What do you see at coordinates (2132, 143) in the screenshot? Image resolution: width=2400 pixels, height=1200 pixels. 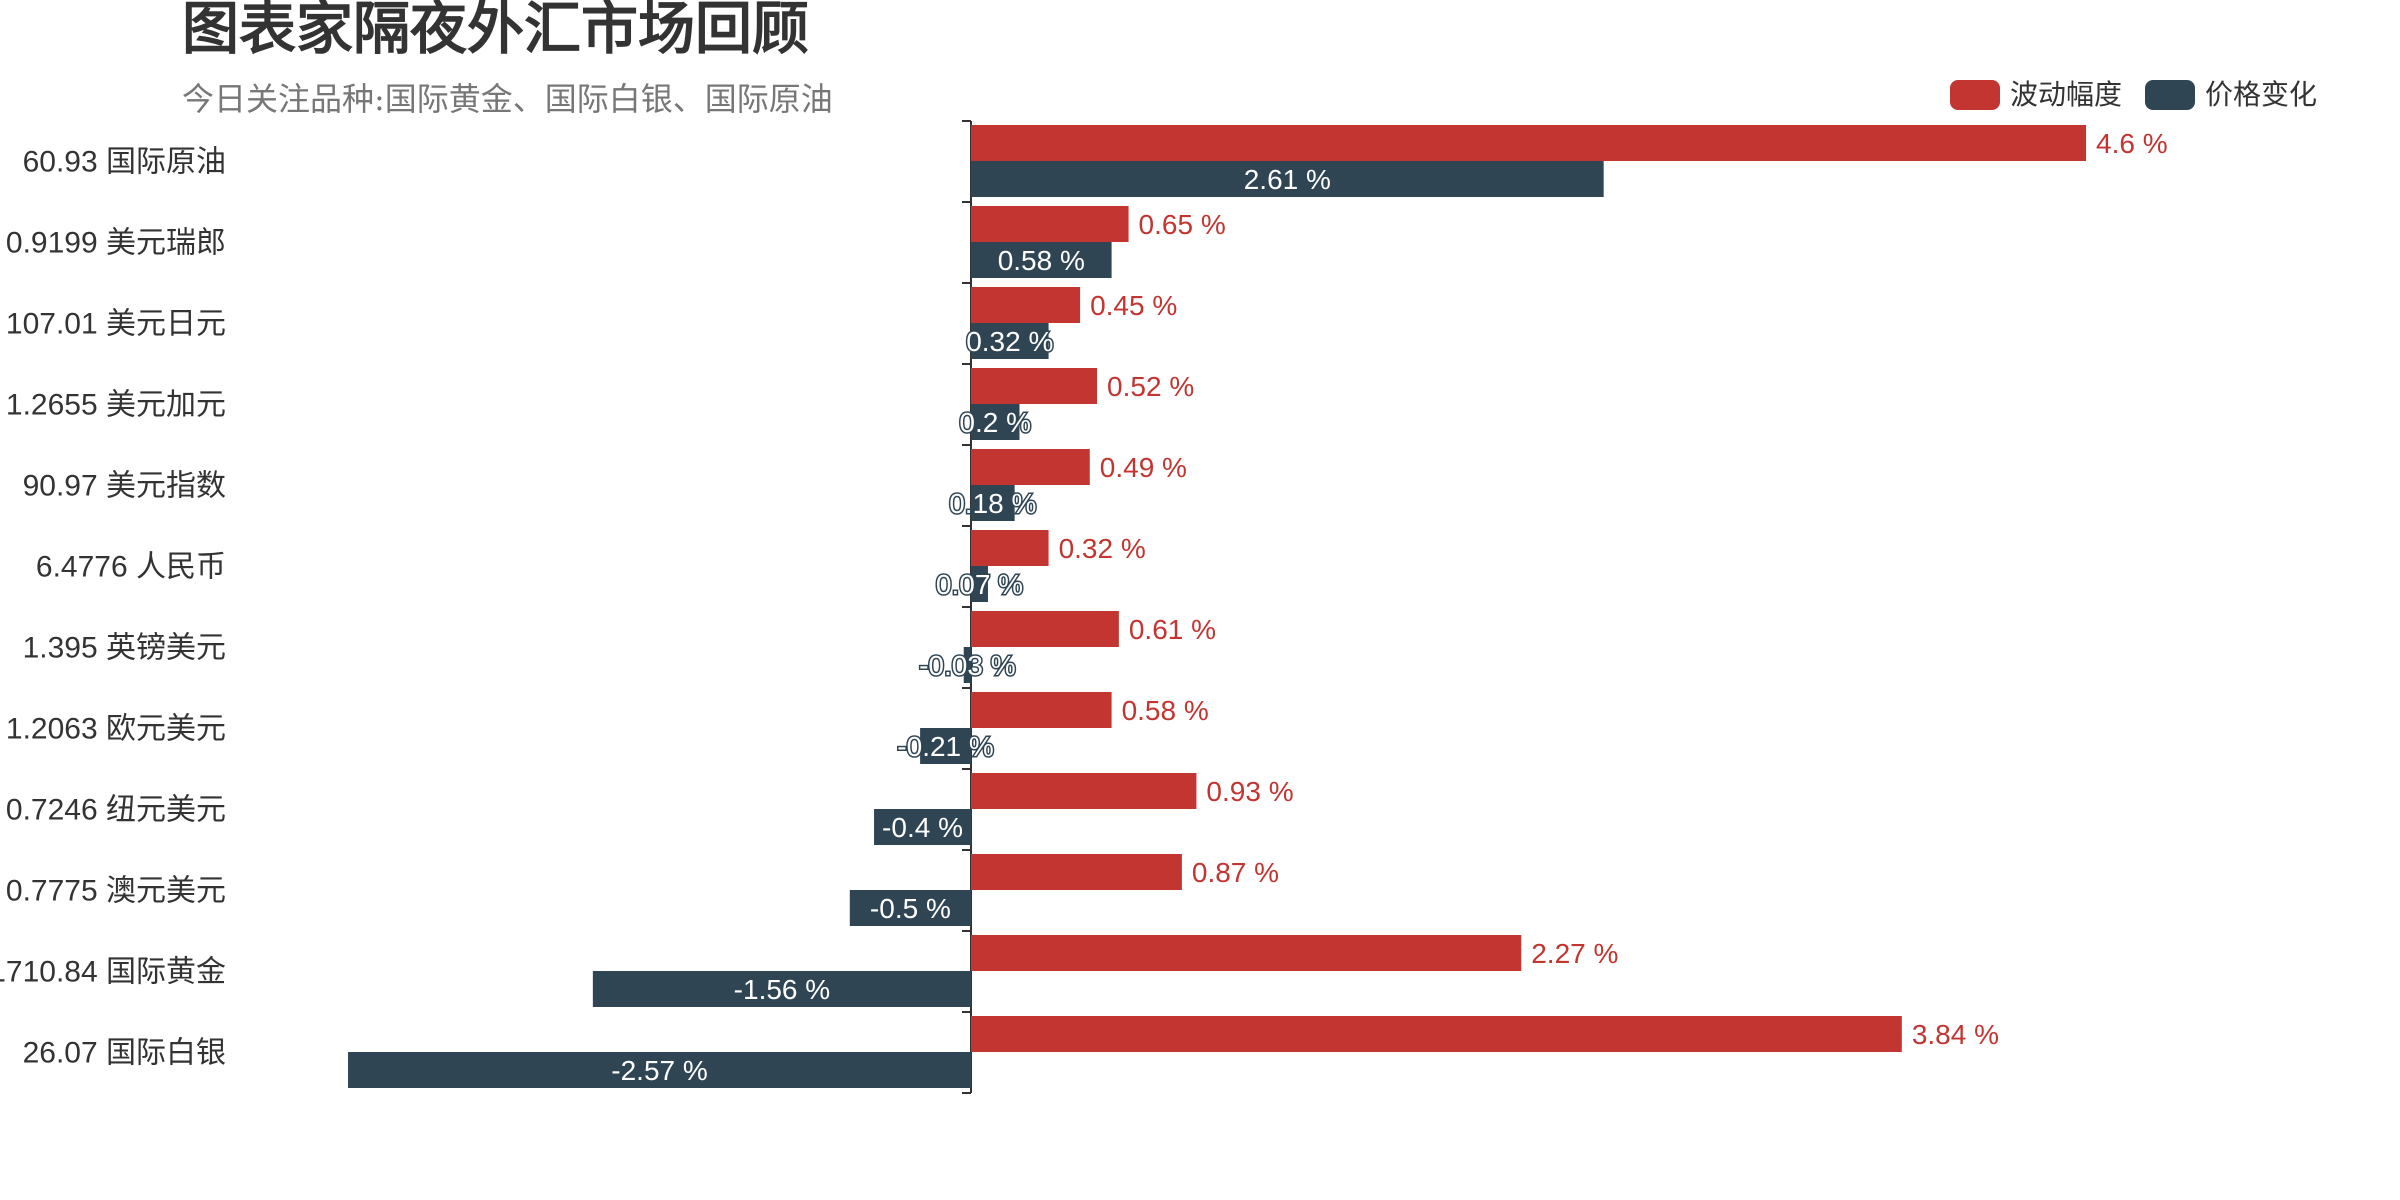 I see `data-label-range: 4.6 %` at bounding box center [2132, 143].